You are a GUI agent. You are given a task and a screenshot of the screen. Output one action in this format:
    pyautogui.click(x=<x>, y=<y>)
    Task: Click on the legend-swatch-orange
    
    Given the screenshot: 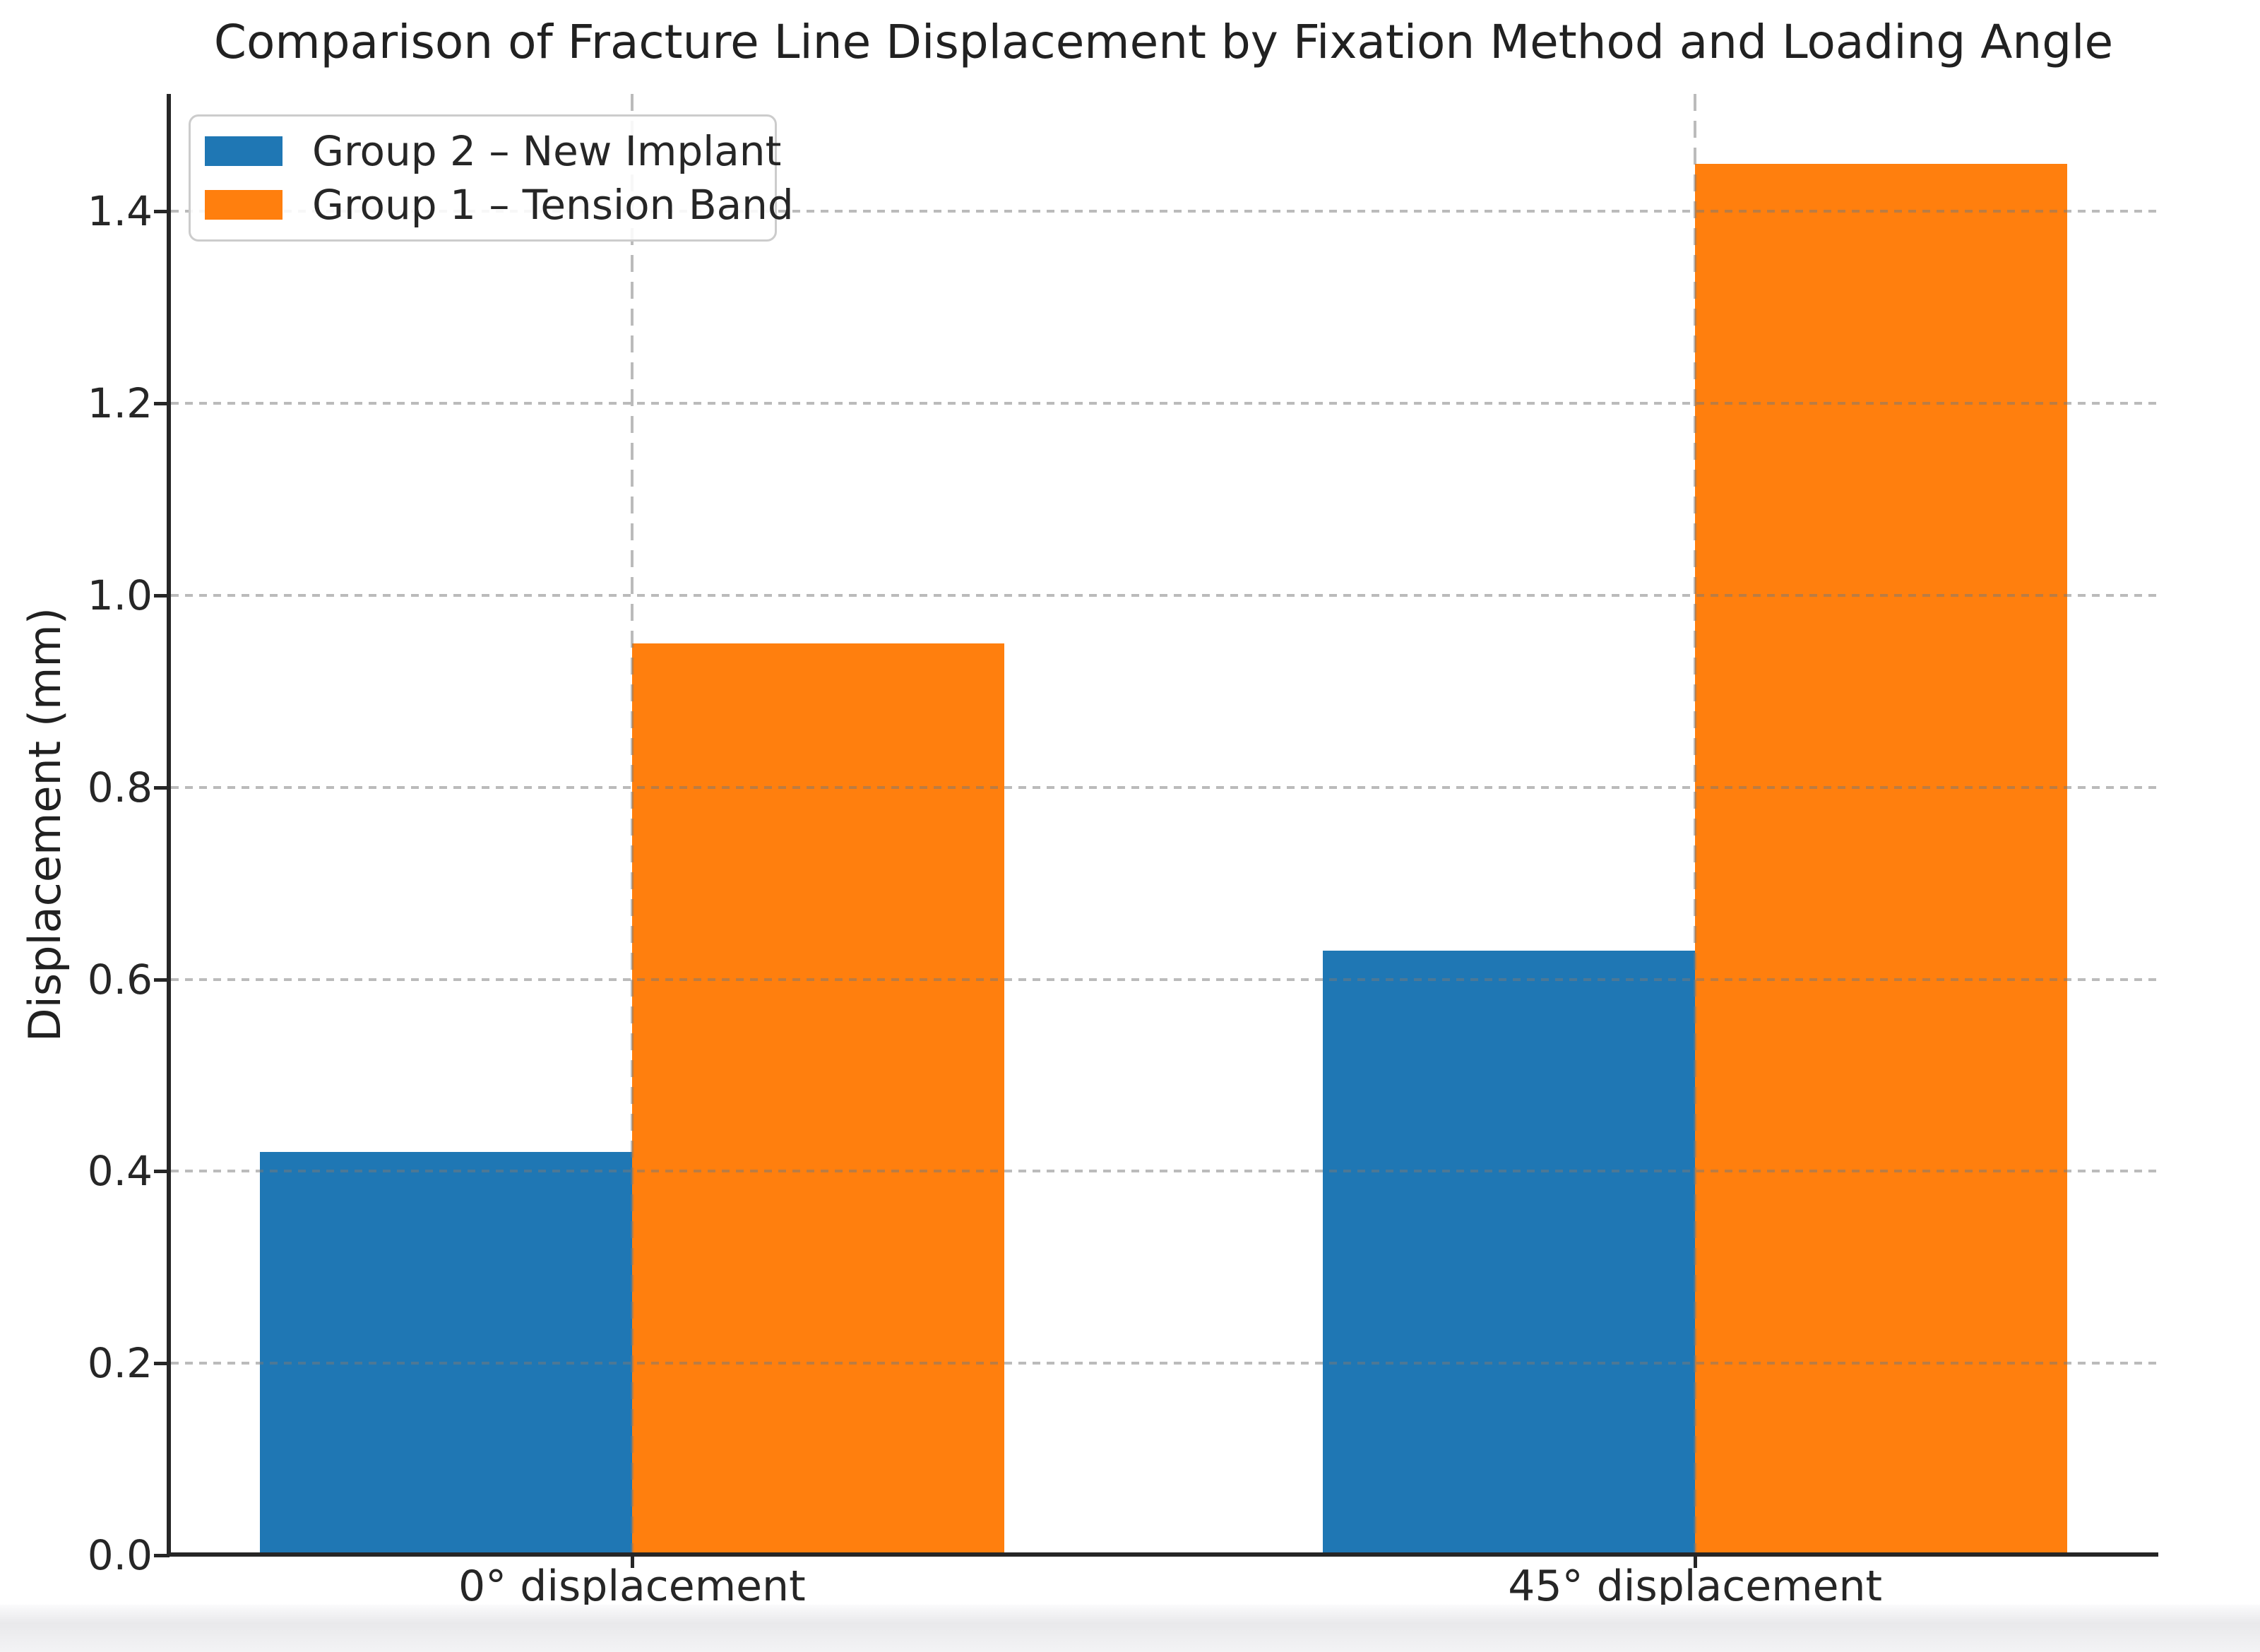 What is the action you would take?
    pyautogui.click(x=244, y=205)
    